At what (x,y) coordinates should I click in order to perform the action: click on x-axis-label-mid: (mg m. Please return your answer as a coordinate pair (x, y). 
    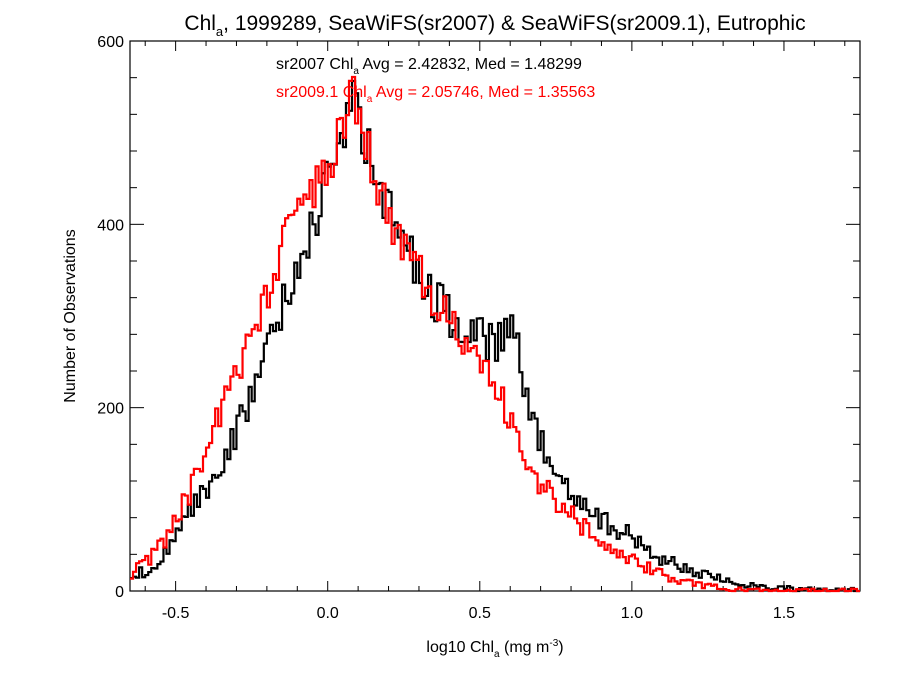
    Looking at the image, I should click on (525, 647).